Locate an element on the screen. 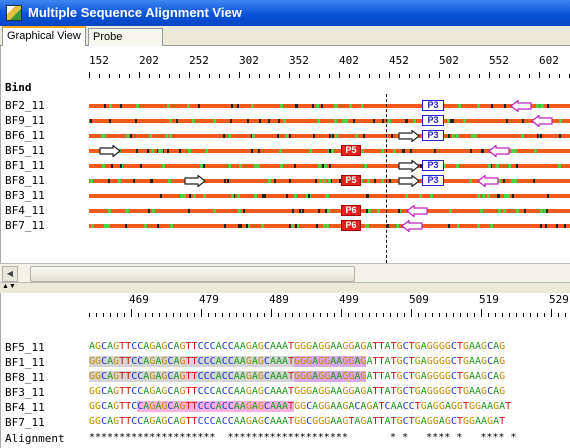  splitter-arrows-icon: ▲▼ is located at coordinates (9, 286).